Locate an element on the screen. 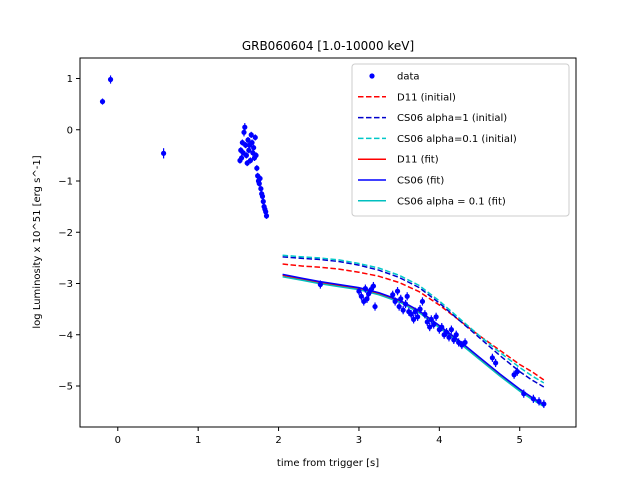  legend-entry: CS06 alpha=0.1 (initial) is located at coordinates (437, 139).